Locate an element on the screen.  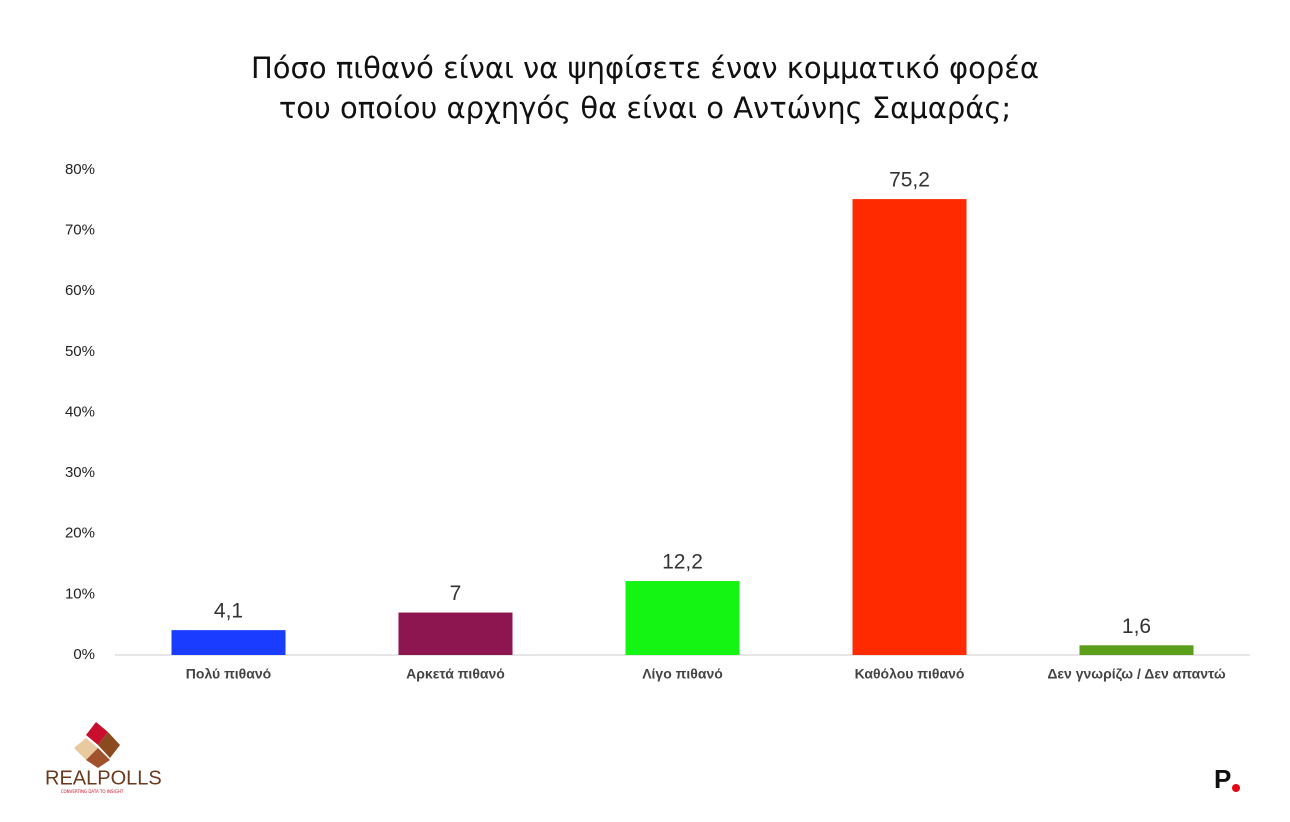
y-tick-label: 80% is located at coordinates (80, 169).